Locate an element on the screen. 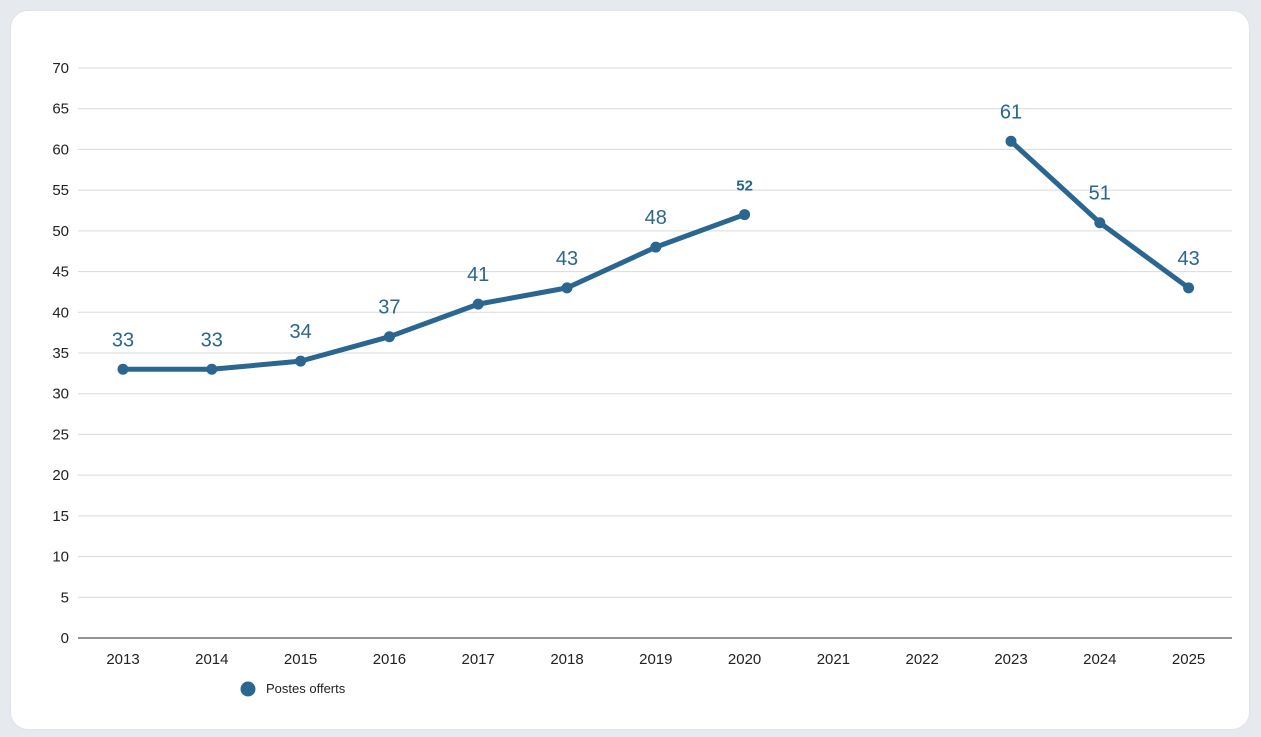 This screenshot has height=737, width=1261. data-label: 34 is located at coordinates (300, 332).